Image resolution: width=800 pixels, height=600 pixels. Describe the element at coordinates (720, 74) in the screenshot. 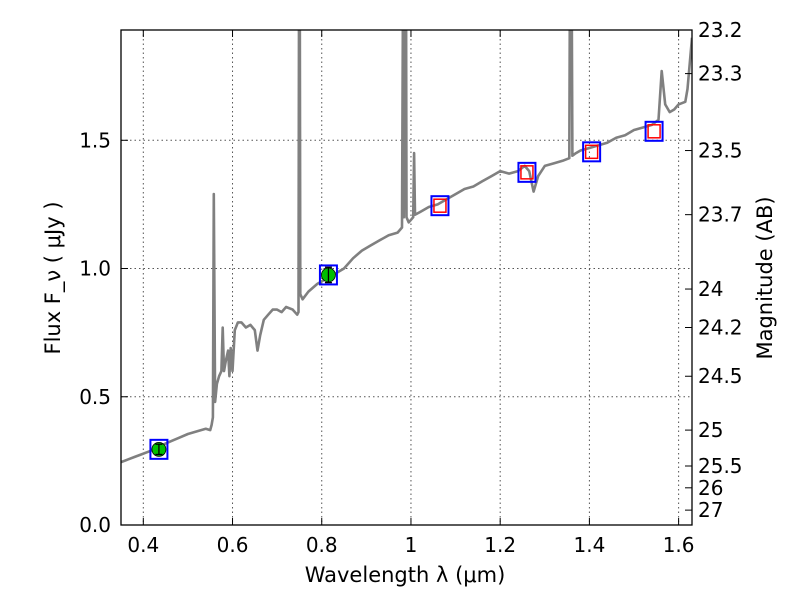

I see `mag-tick-label: 23.3` at that location.